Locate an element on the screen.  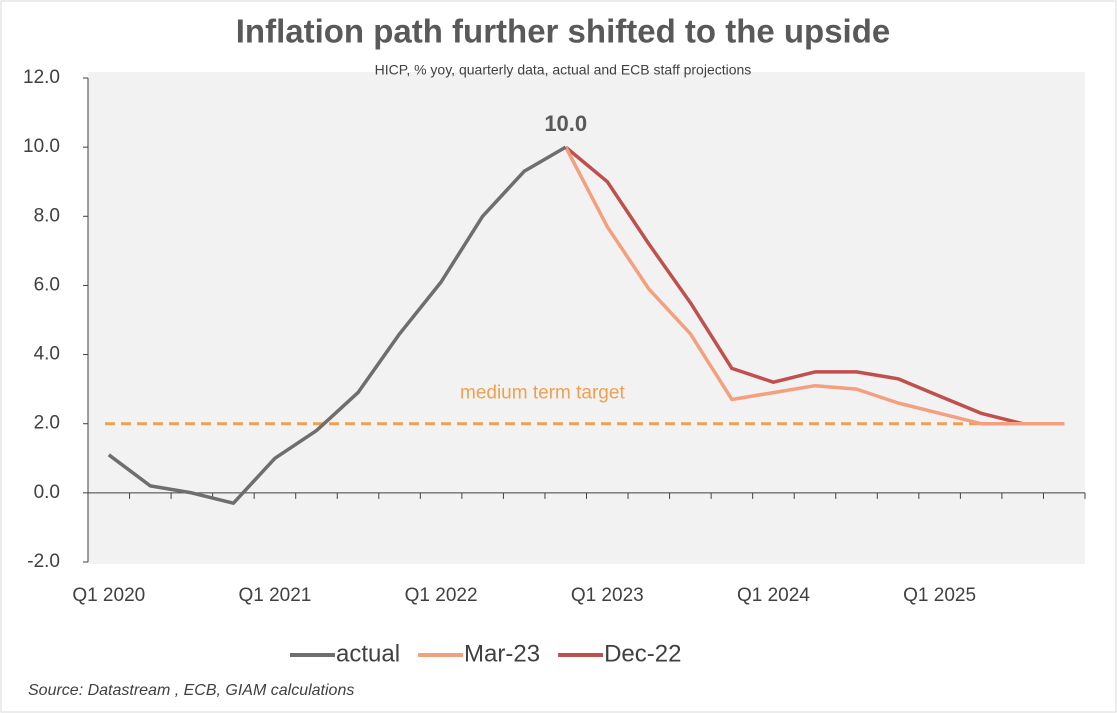
y-tick-label: -2.0 is located at coordinates (43, 561).